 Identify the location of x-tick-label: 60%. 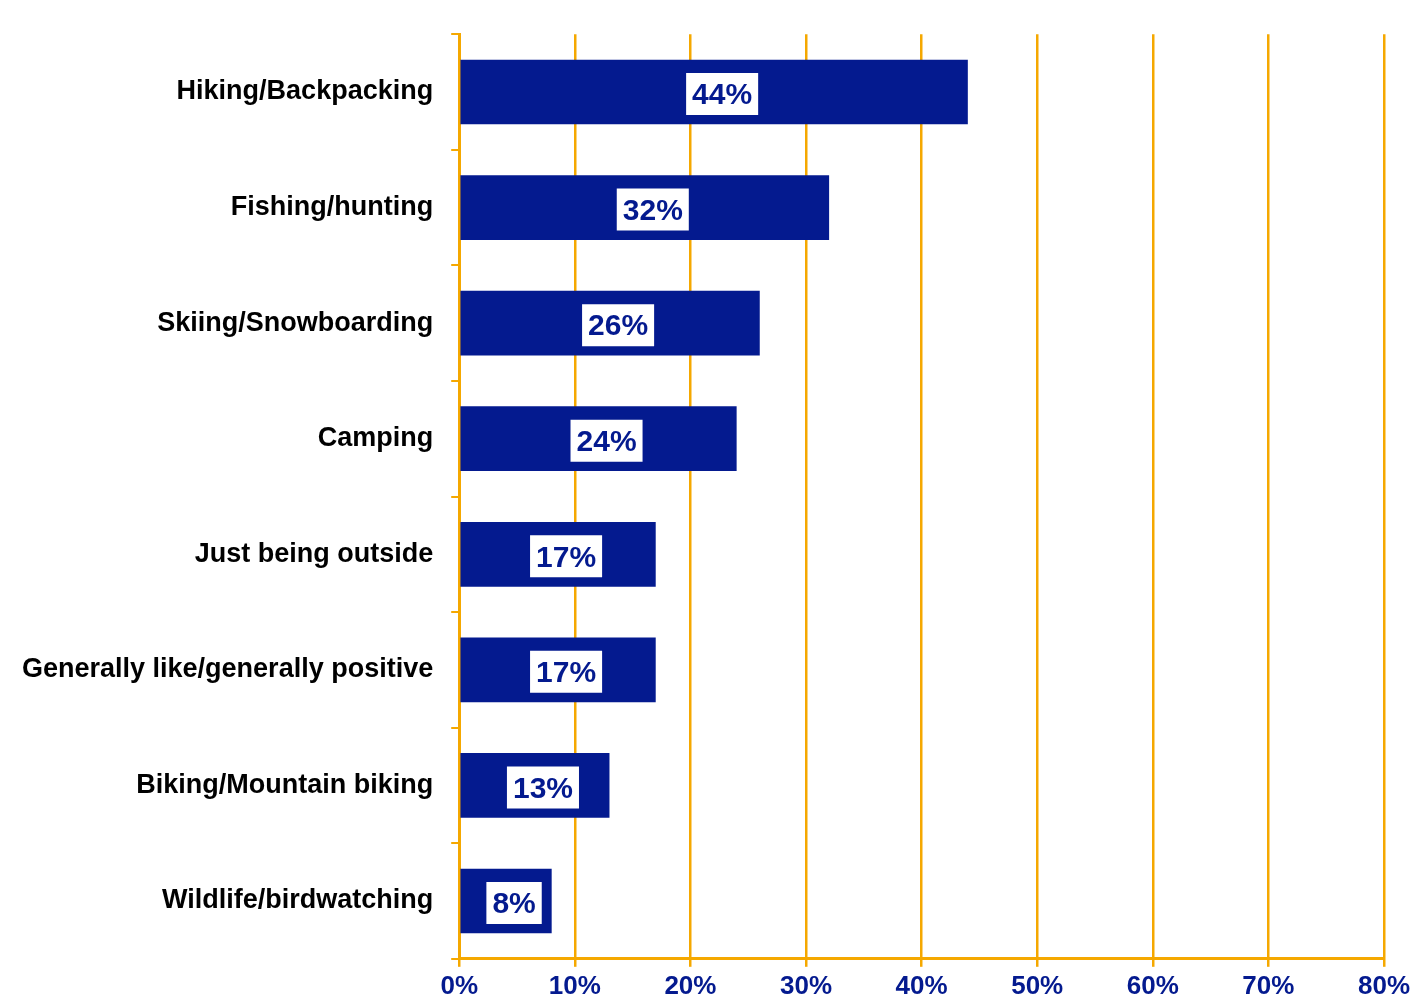
(1152, 984).